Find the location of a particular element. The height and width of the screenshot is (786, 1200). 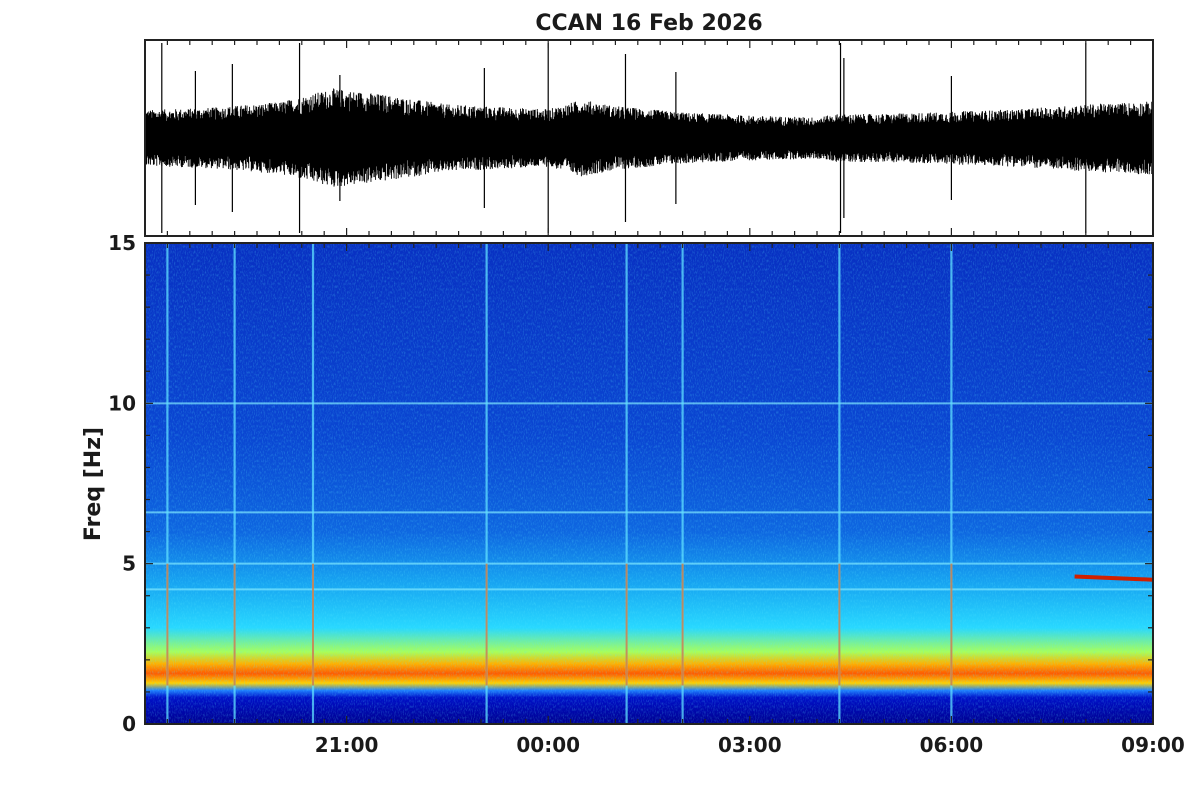

x-tick-label: 03:00 is located at coordinates (750, 745).